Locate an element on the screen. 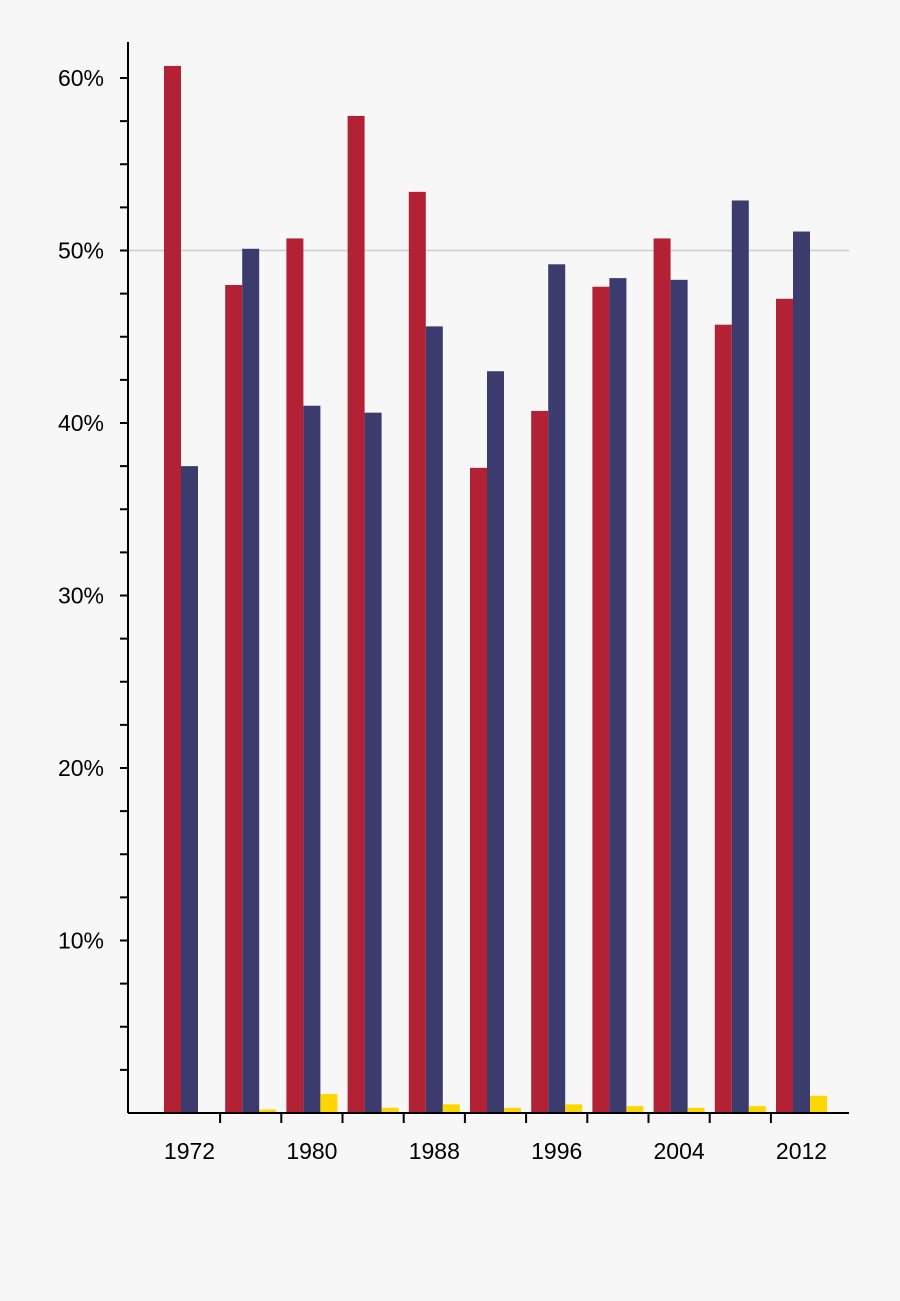 This screenshot has height=1301, width=900. bar-s2-1984 is located at coordinates (390, 1110).